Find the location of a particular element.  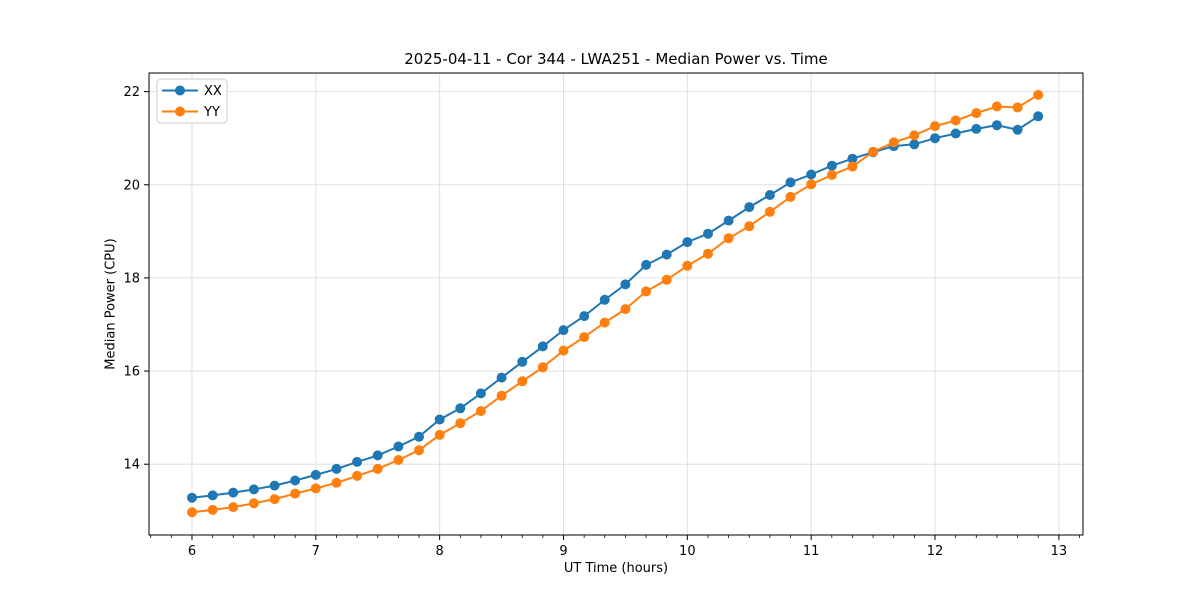

y-tick-label: 22 is located at coordinates (131, 92).